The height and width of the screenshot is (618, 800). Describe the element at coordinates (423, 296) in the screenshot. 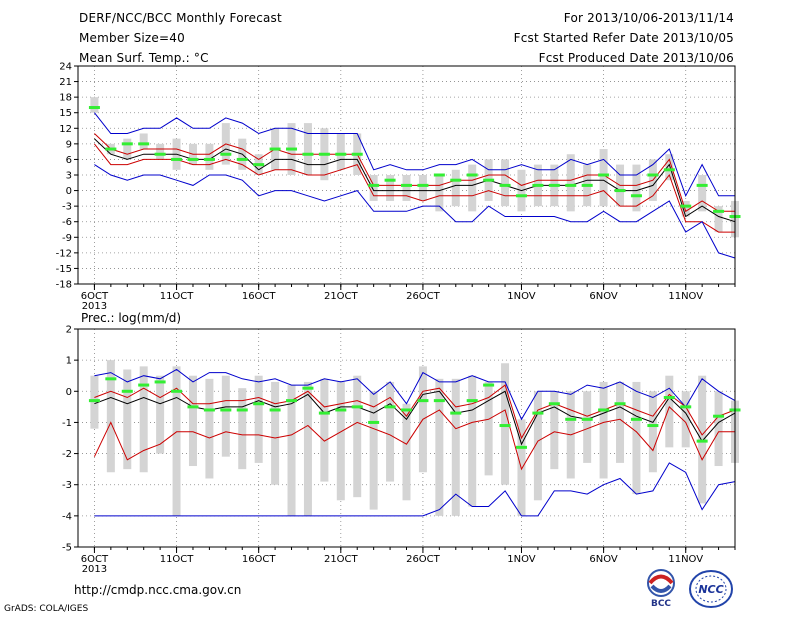

I see `panel1-xtick-label: 26OCT` at that location.